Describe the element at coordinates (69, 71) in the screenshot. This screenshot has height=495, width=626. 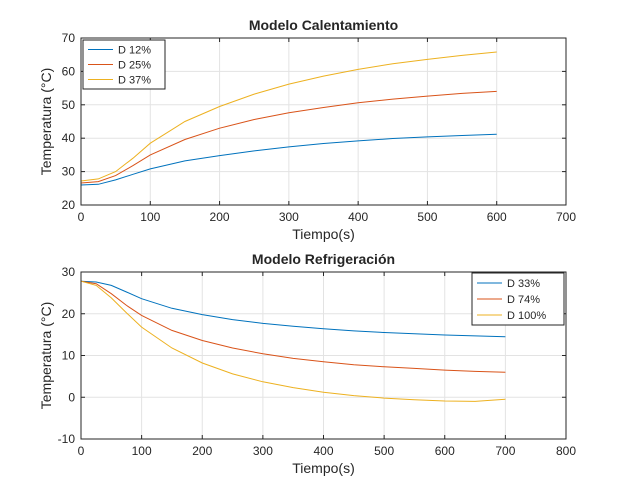
I see `y-tick-label: 60` at that location.